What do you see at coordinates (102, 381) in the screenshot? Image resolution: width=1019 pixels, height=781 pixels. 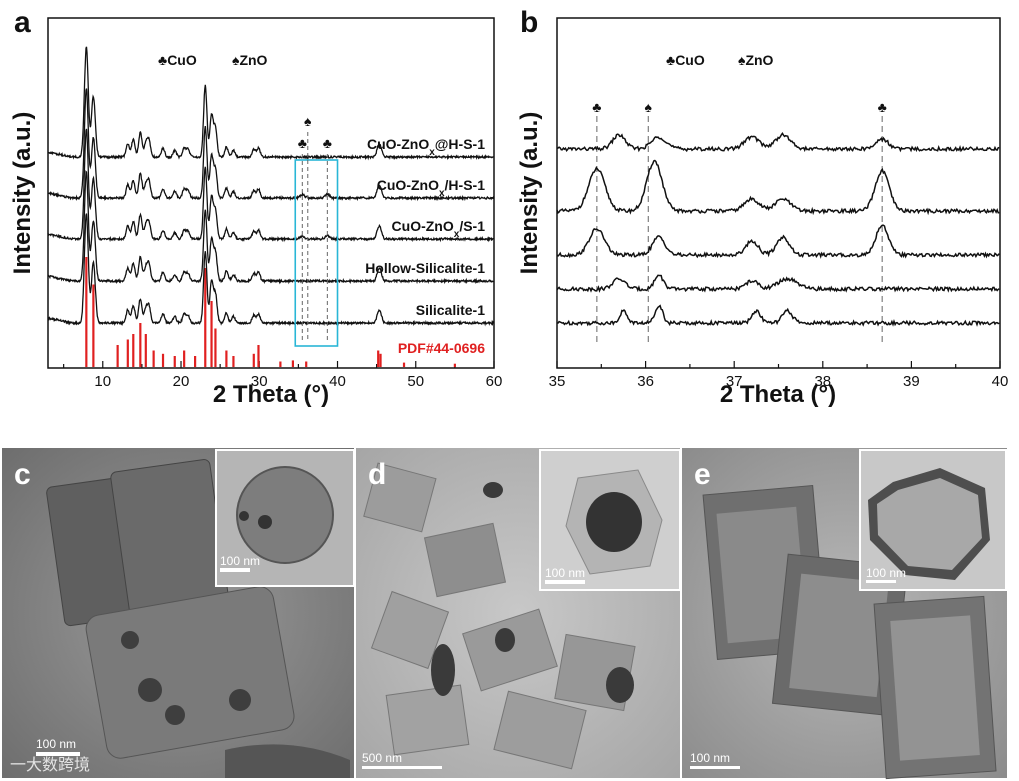 I see `x-tick-label-a: 10` at bounding box center [102, 381].